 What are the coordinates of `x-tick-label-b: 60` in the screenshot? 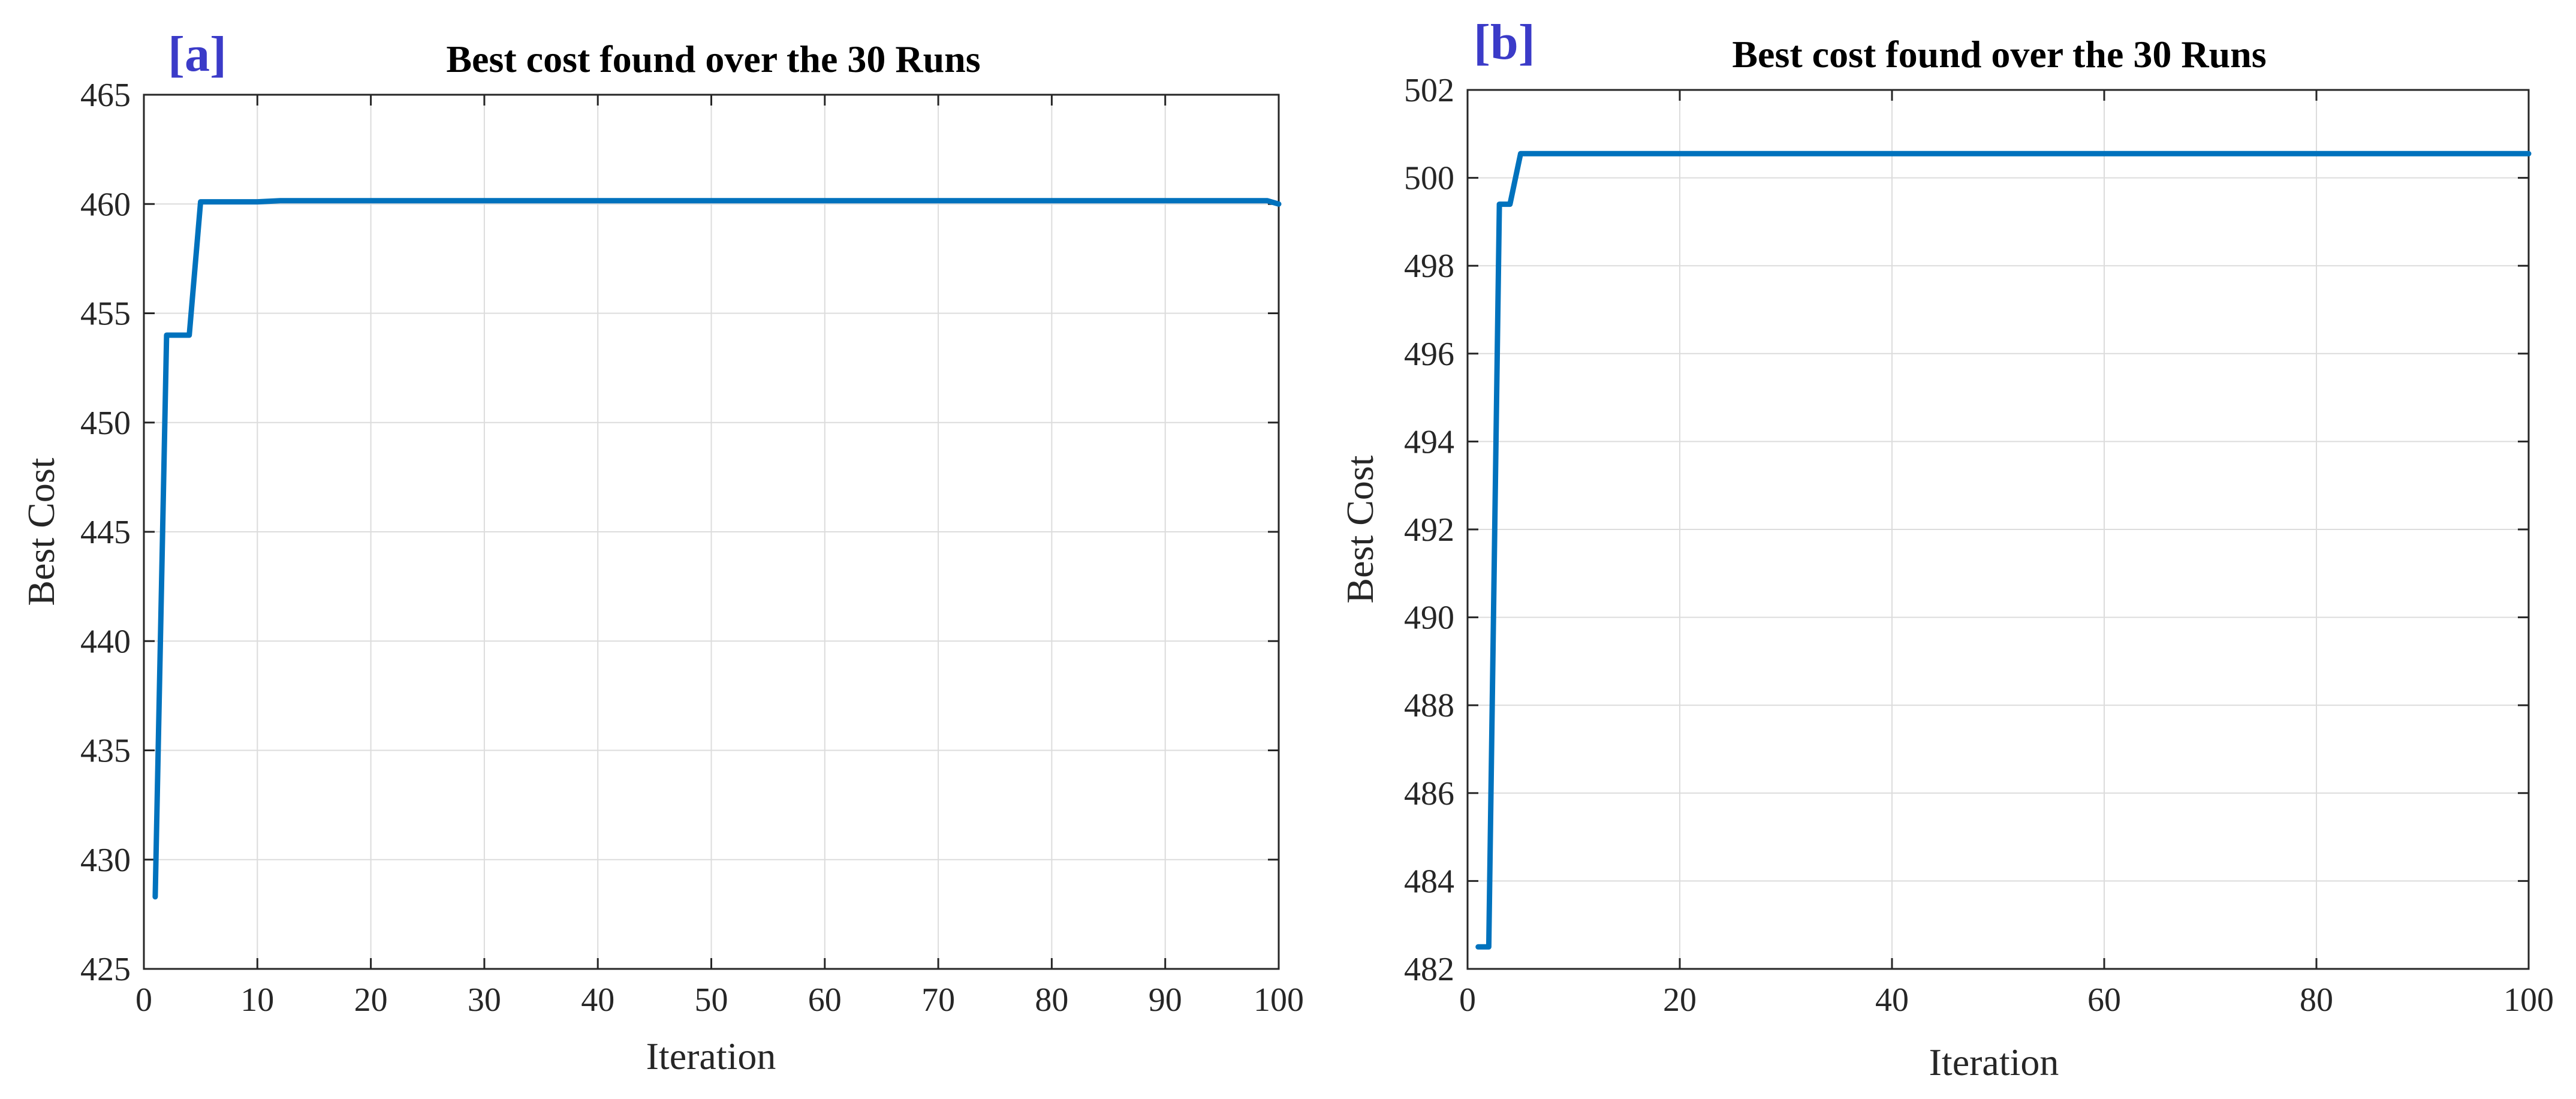 It's located at (2104, 1000).